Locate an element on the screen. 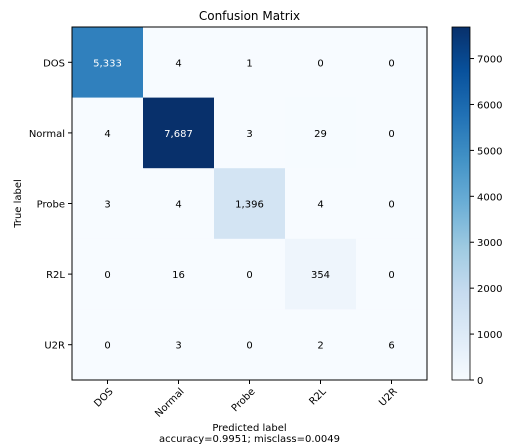 This screenshot has width=509, height=448. colorbar-tick-label: 1000 is located at coordinates (489, 335).